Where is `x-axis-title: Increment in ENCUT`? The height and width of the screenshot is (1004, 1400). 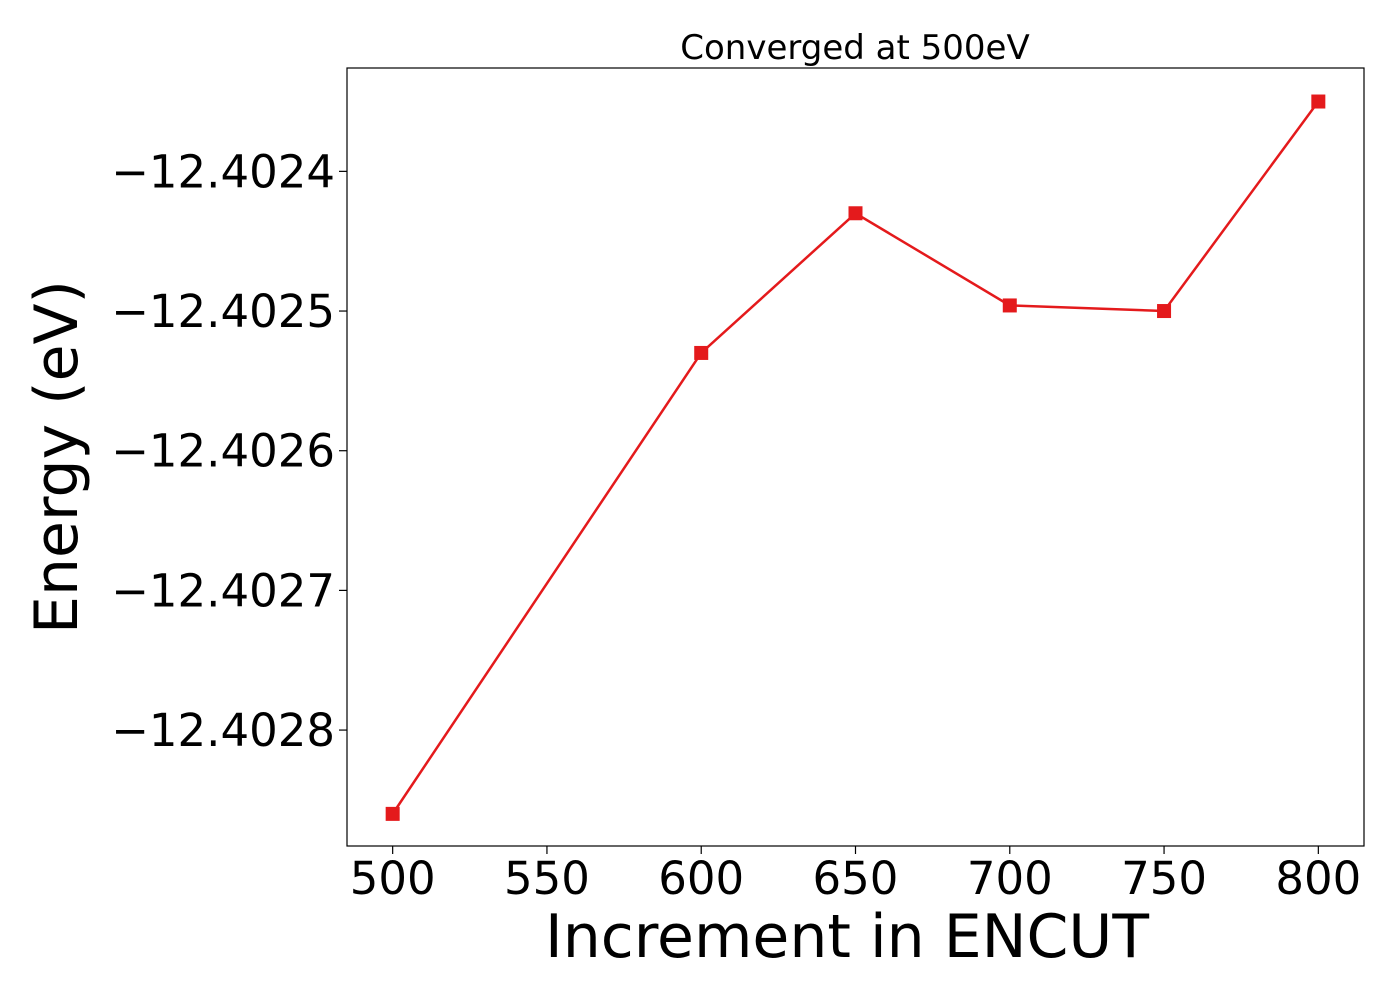
x-axis-title: Increment in ENCUT is located at coordinates (847, 937).